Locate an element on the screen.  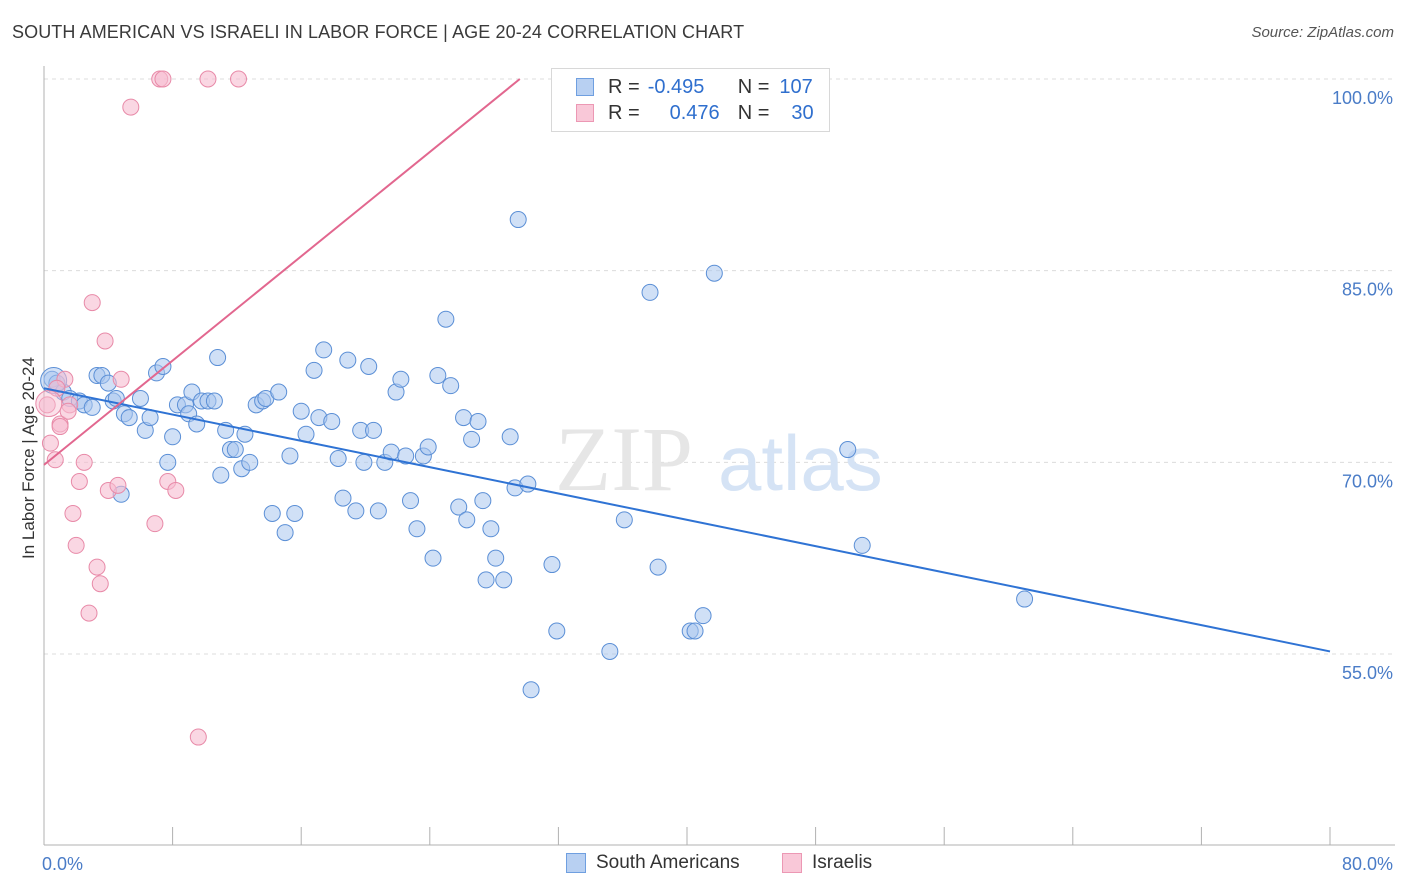
y-tick-label: 55.0% is located at coordinates (1367, 673).